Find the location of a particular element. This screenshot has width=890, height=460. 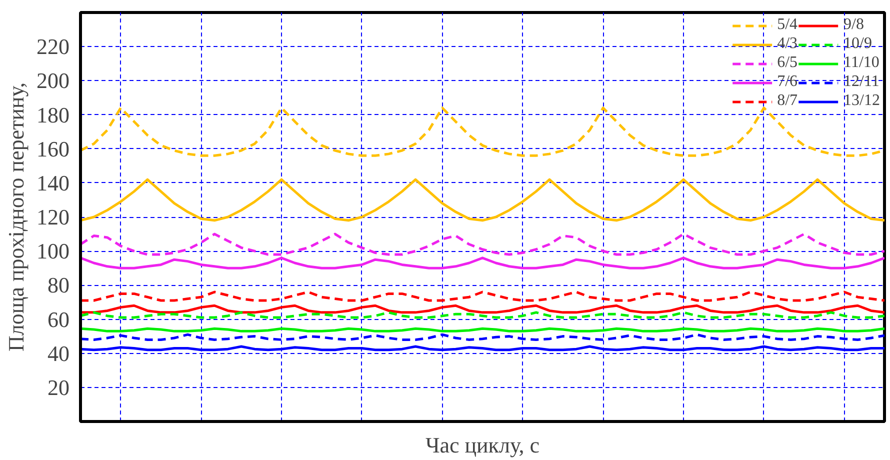

y-tick-label: 20 is located at coordinates (59, 387).